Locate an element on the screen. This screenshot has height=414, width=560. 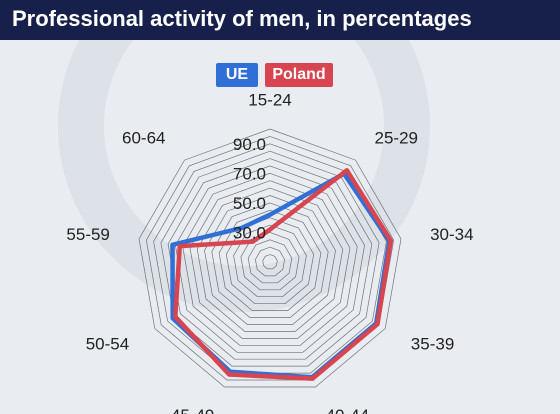
tick-label-70: 70.0 is located at coordinates (249, 173).